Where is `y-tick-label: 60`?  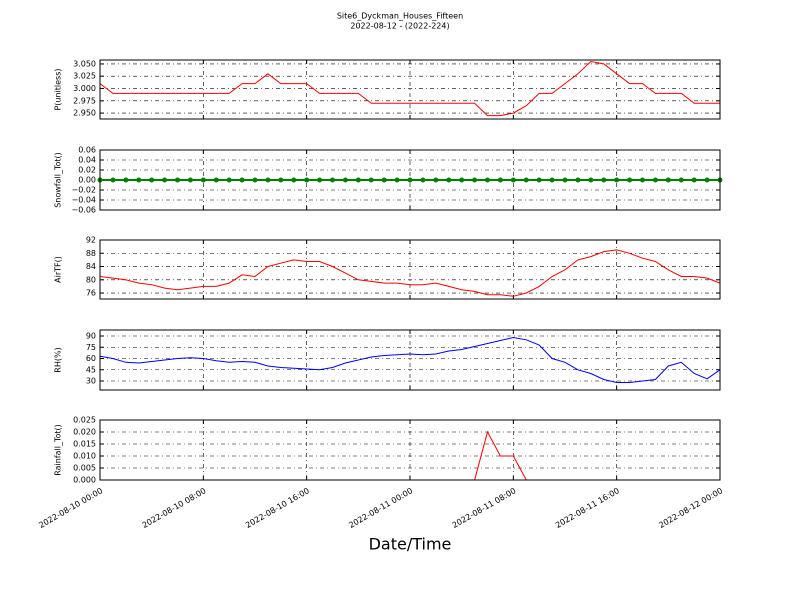 y-tick-label: 60 is located at coordinates (91, 358).